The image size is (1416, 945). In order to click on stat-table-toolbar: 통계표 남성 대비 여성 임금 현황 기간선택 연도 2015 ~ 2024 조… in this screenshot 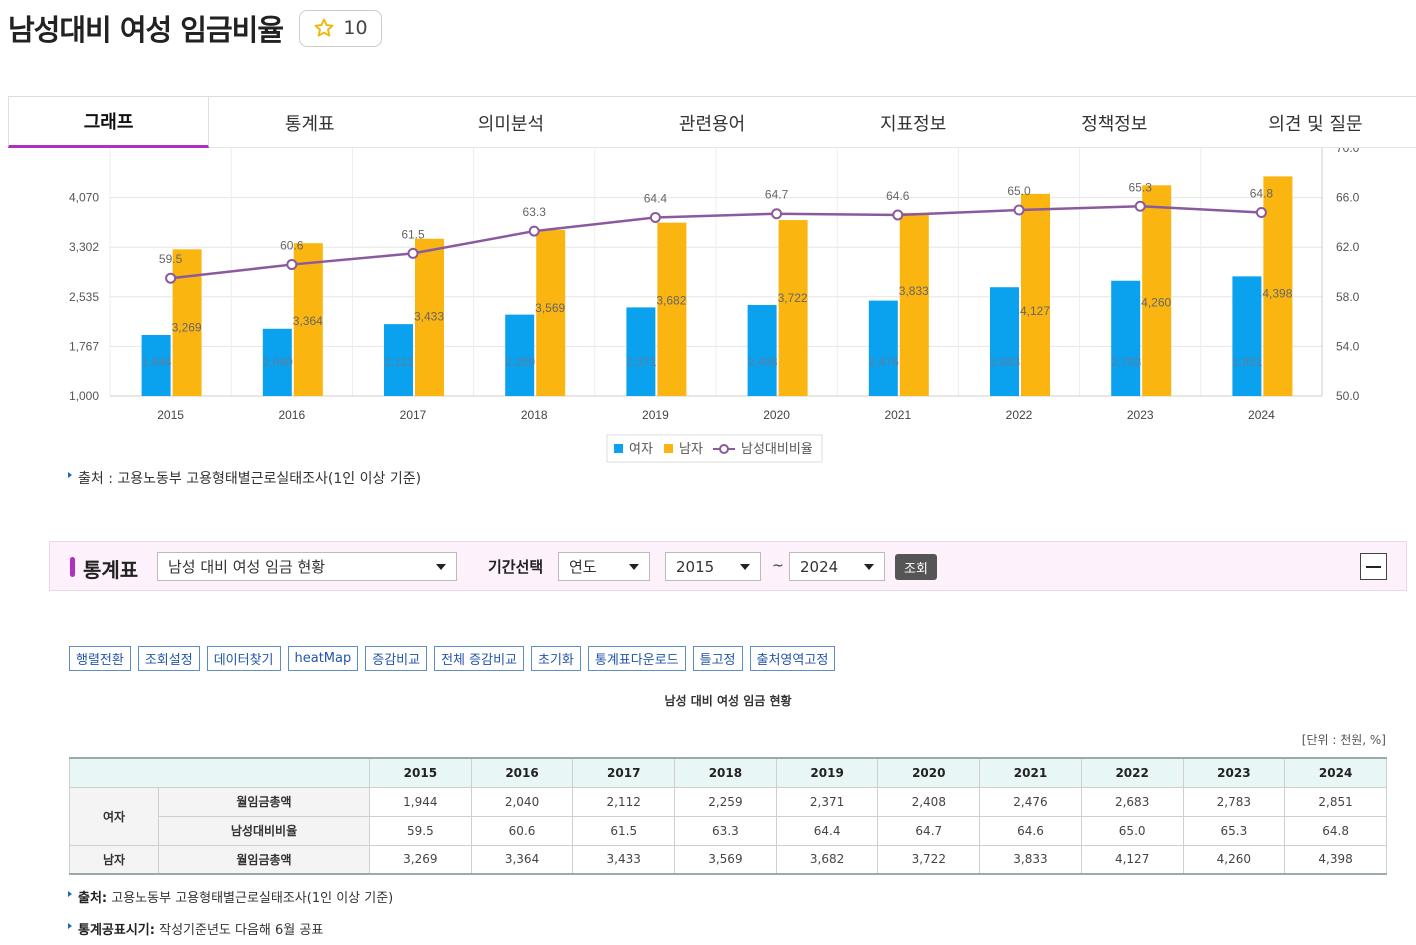, I will do `click(728, 566)`.